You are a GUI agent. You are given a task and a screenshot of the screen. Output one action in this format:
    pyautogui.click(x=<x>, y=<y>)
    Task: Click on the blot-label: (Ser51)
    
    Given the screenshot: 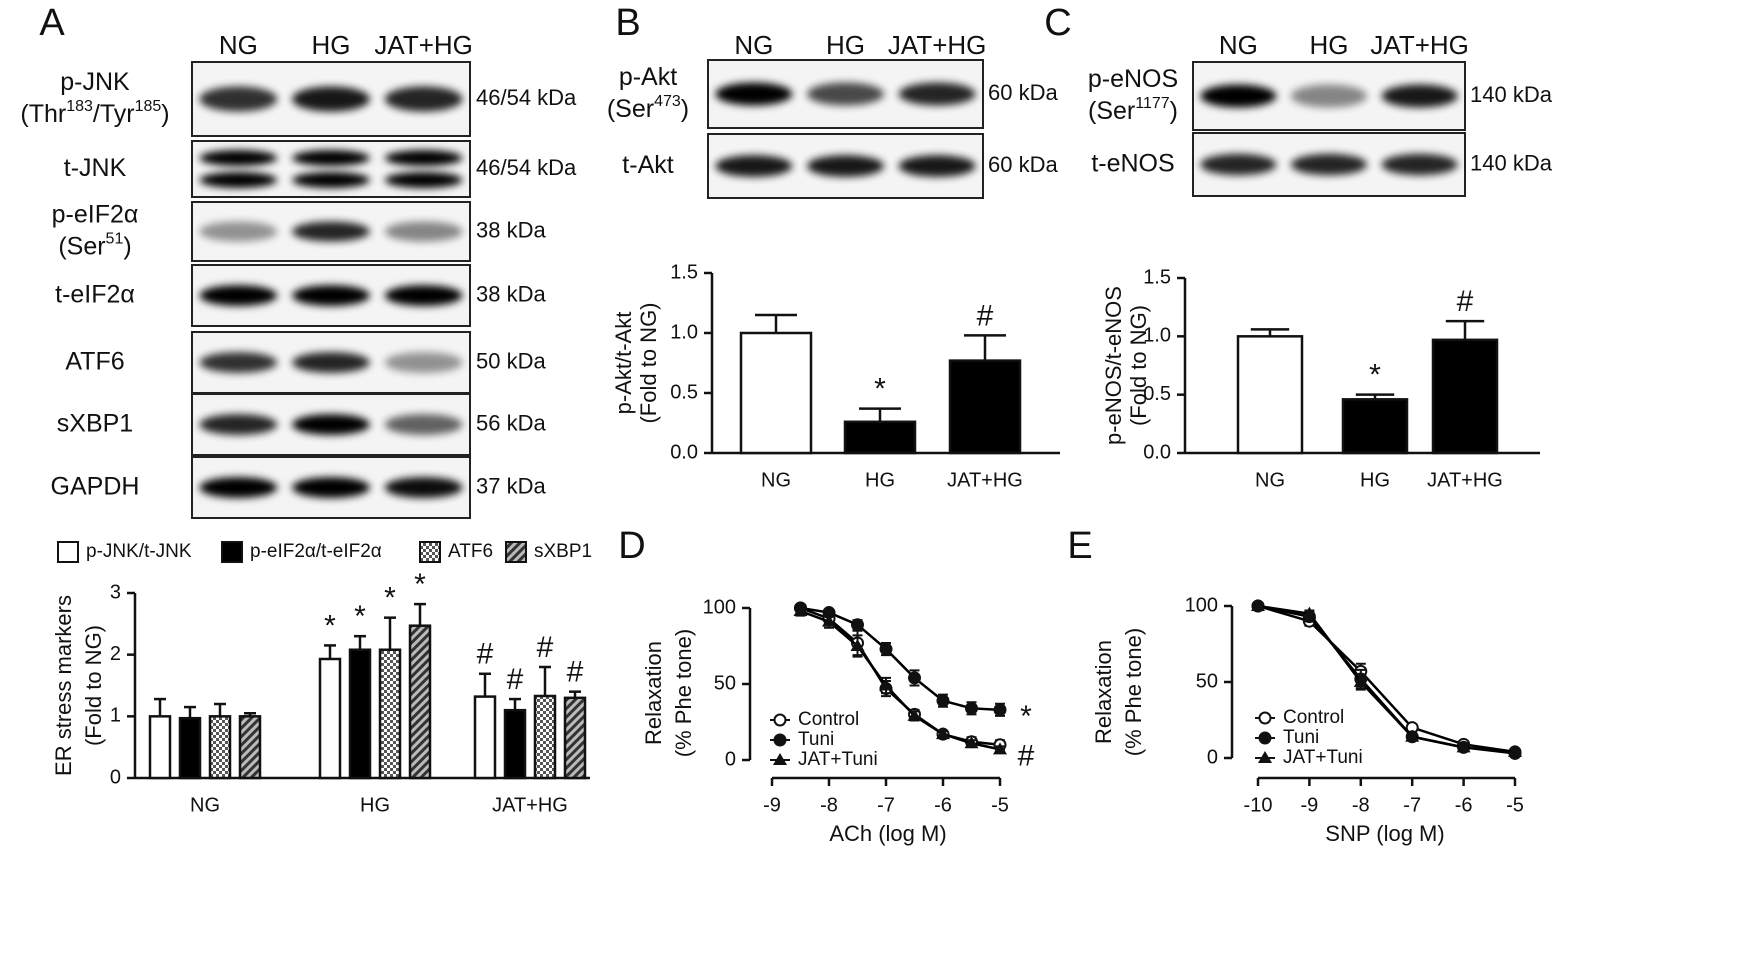 What is the action you would take?
    pyautogui.click(x=94, y=245)
    